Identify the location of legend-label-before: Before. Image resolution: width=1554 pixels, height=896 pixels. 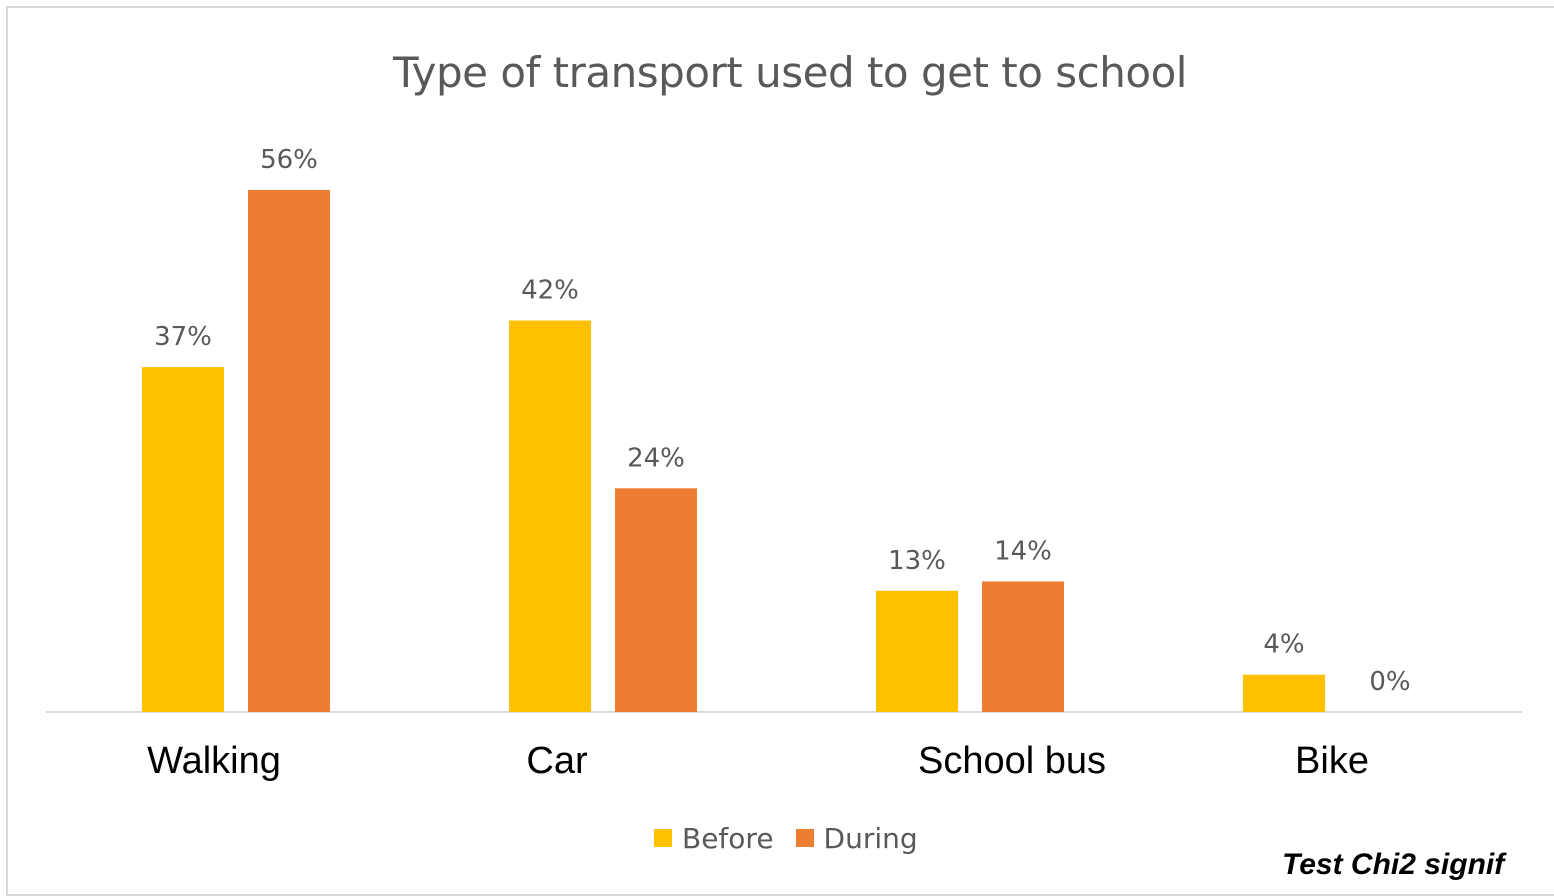
(728, 838).